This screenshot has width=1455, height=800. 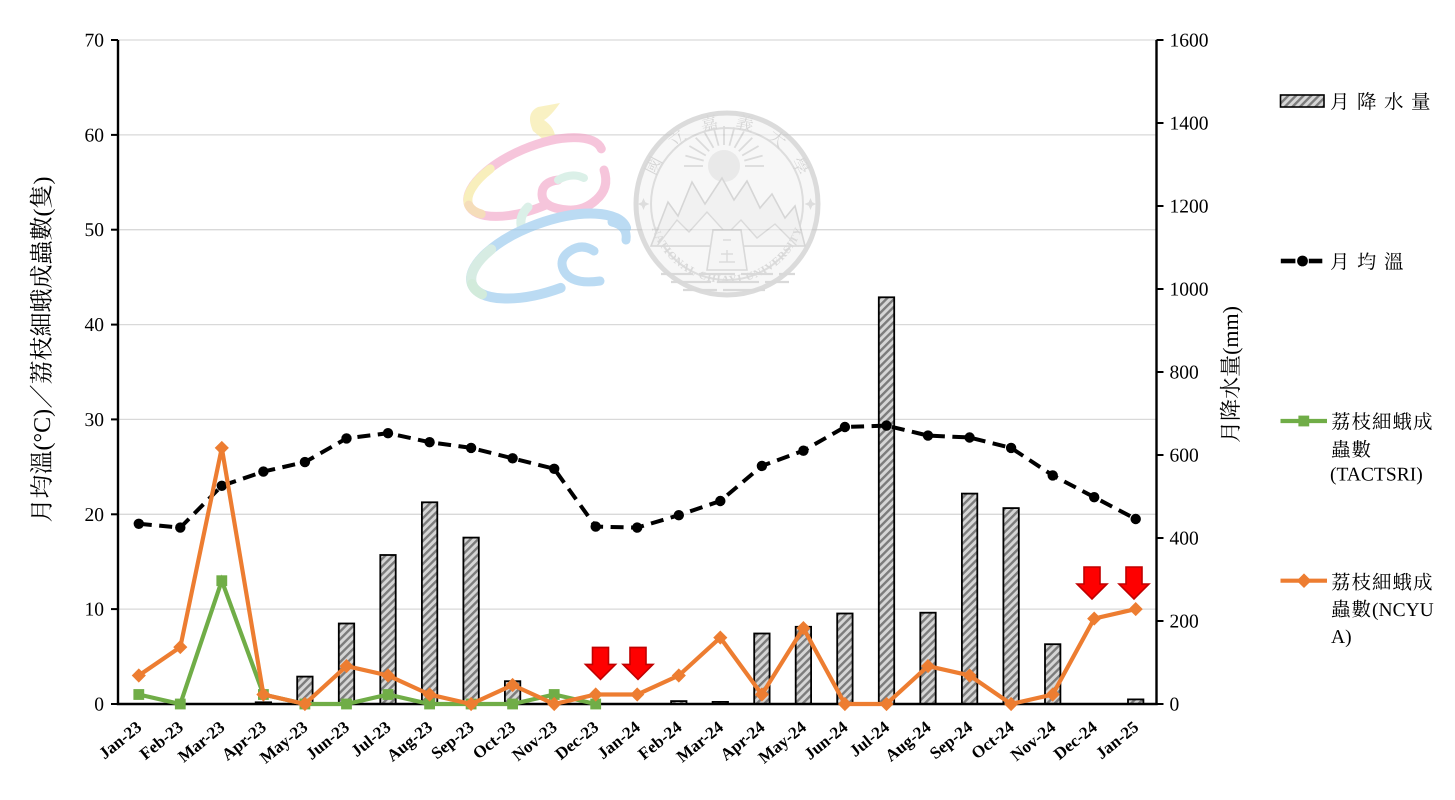 What do you see at coordinates (1189, 290) in the screenshot?
I see `svg-text: 1000` at bounding box center [1189, 290].